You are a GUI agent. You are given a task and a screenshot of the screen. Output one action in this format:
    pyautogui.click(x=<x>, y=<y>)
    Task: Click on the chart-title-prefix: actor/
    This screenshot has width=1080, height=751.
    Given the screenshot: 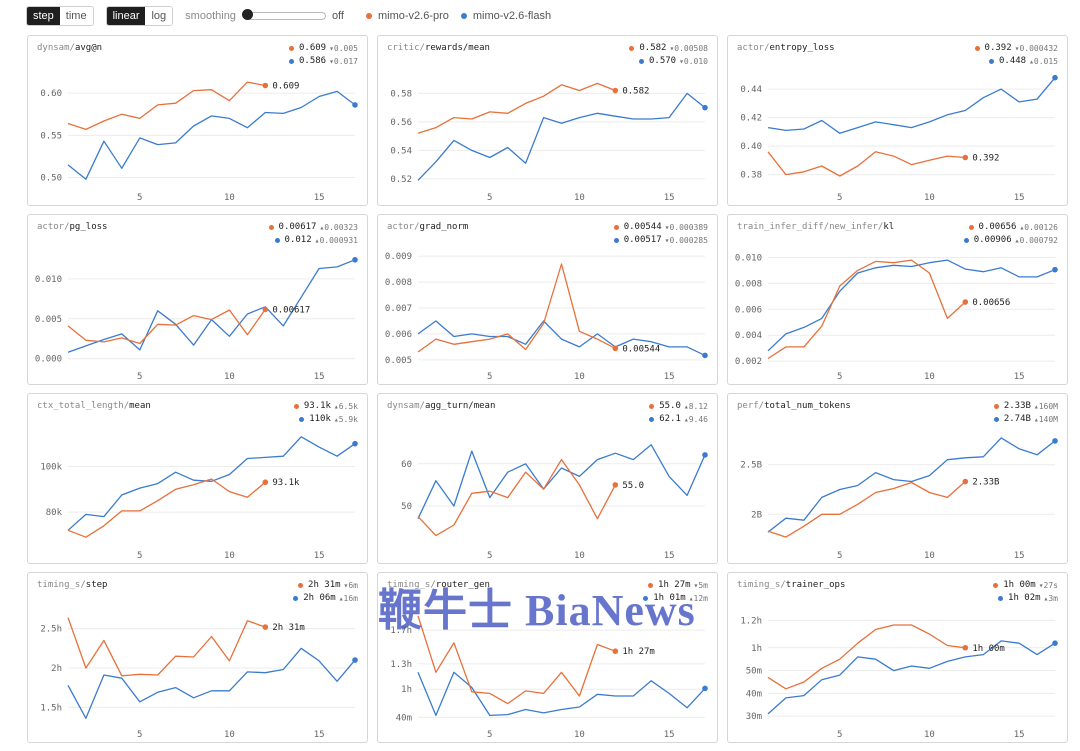 What is the action you would take?
    pyautogui.click(x=753, y=48)
    